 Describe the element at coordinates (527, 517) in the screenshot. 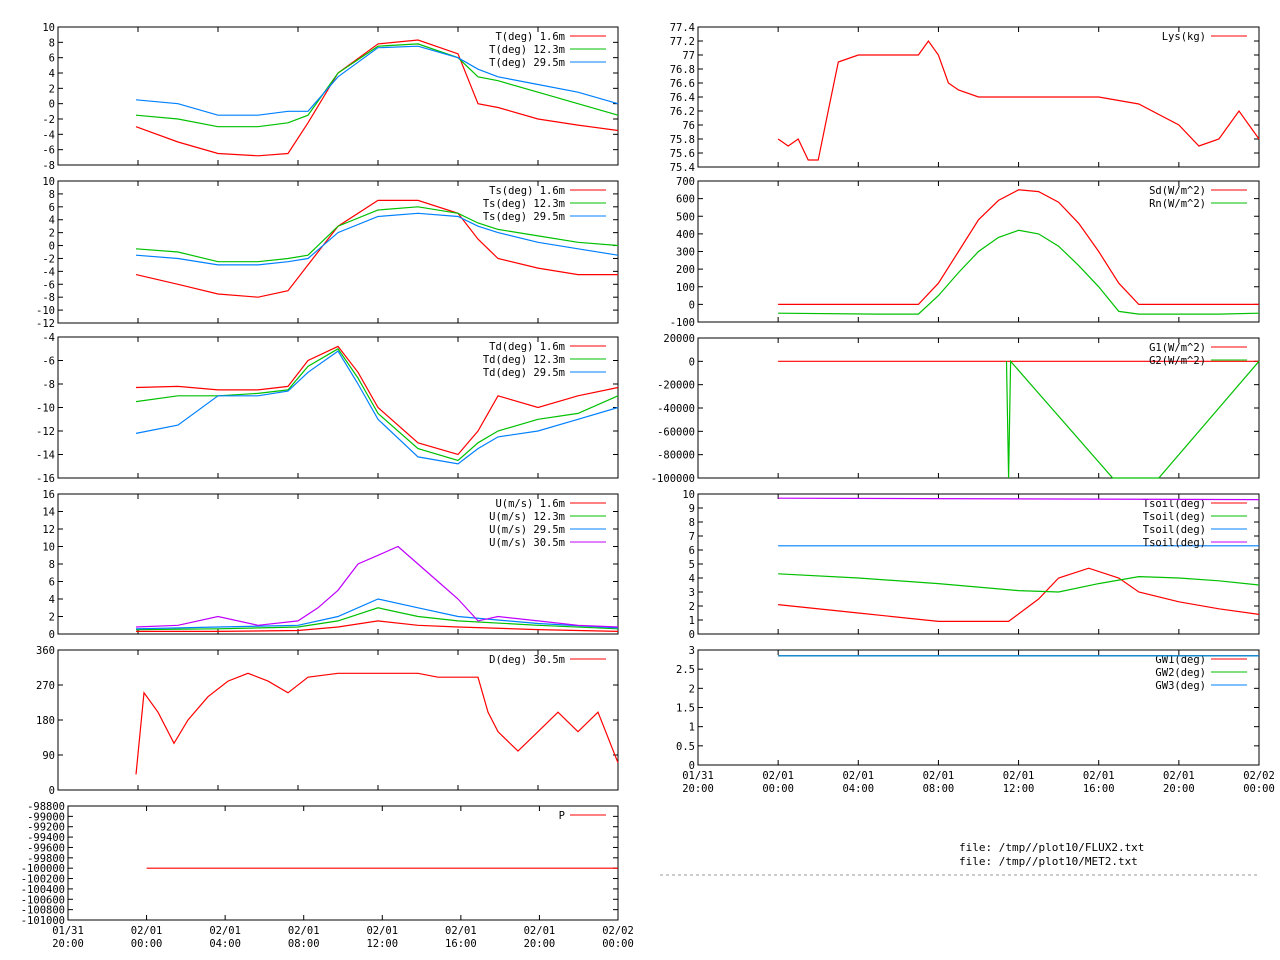

I see `legend-label: U(m/s) 12.3m` at that location.